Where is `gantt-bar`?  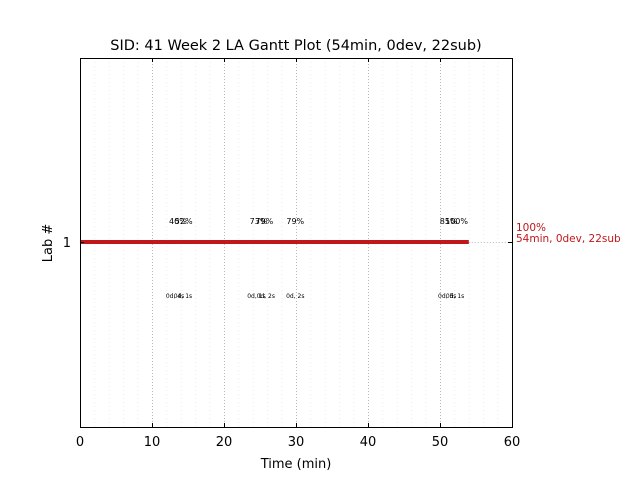
gantt-bar is located at coordinates (274, 242).